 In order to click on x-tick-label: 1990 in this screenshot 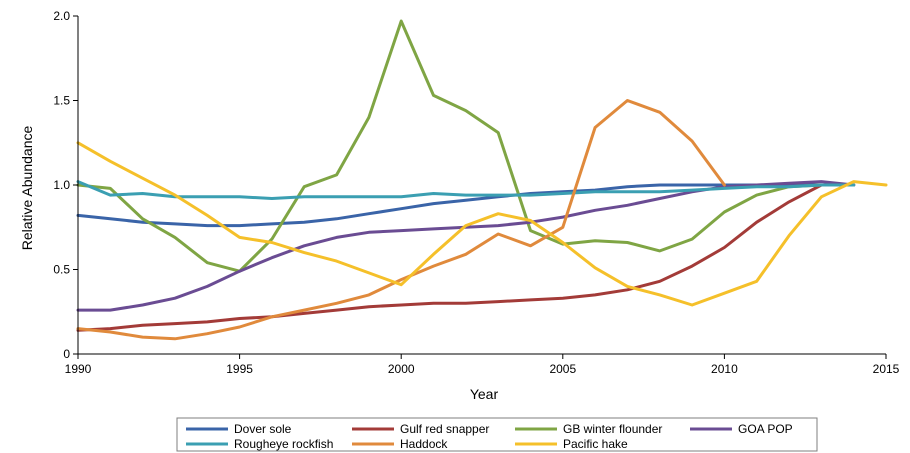, I will do `click(78, 369)`.